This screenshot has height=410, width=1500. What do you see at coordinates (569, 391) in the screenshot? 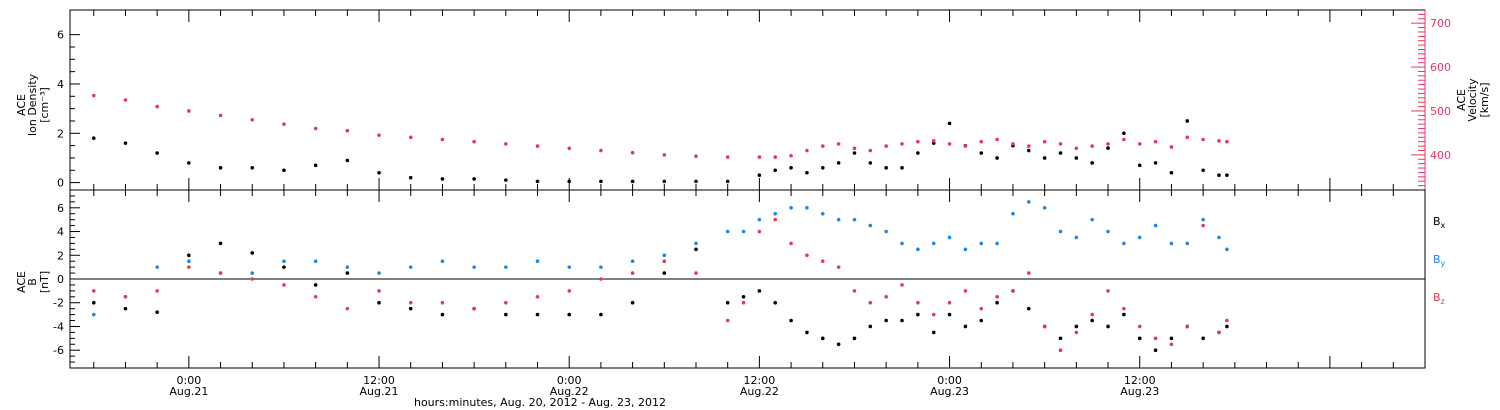
I see `x-tick-date: Aug.22` at bounding box center [569, 391].